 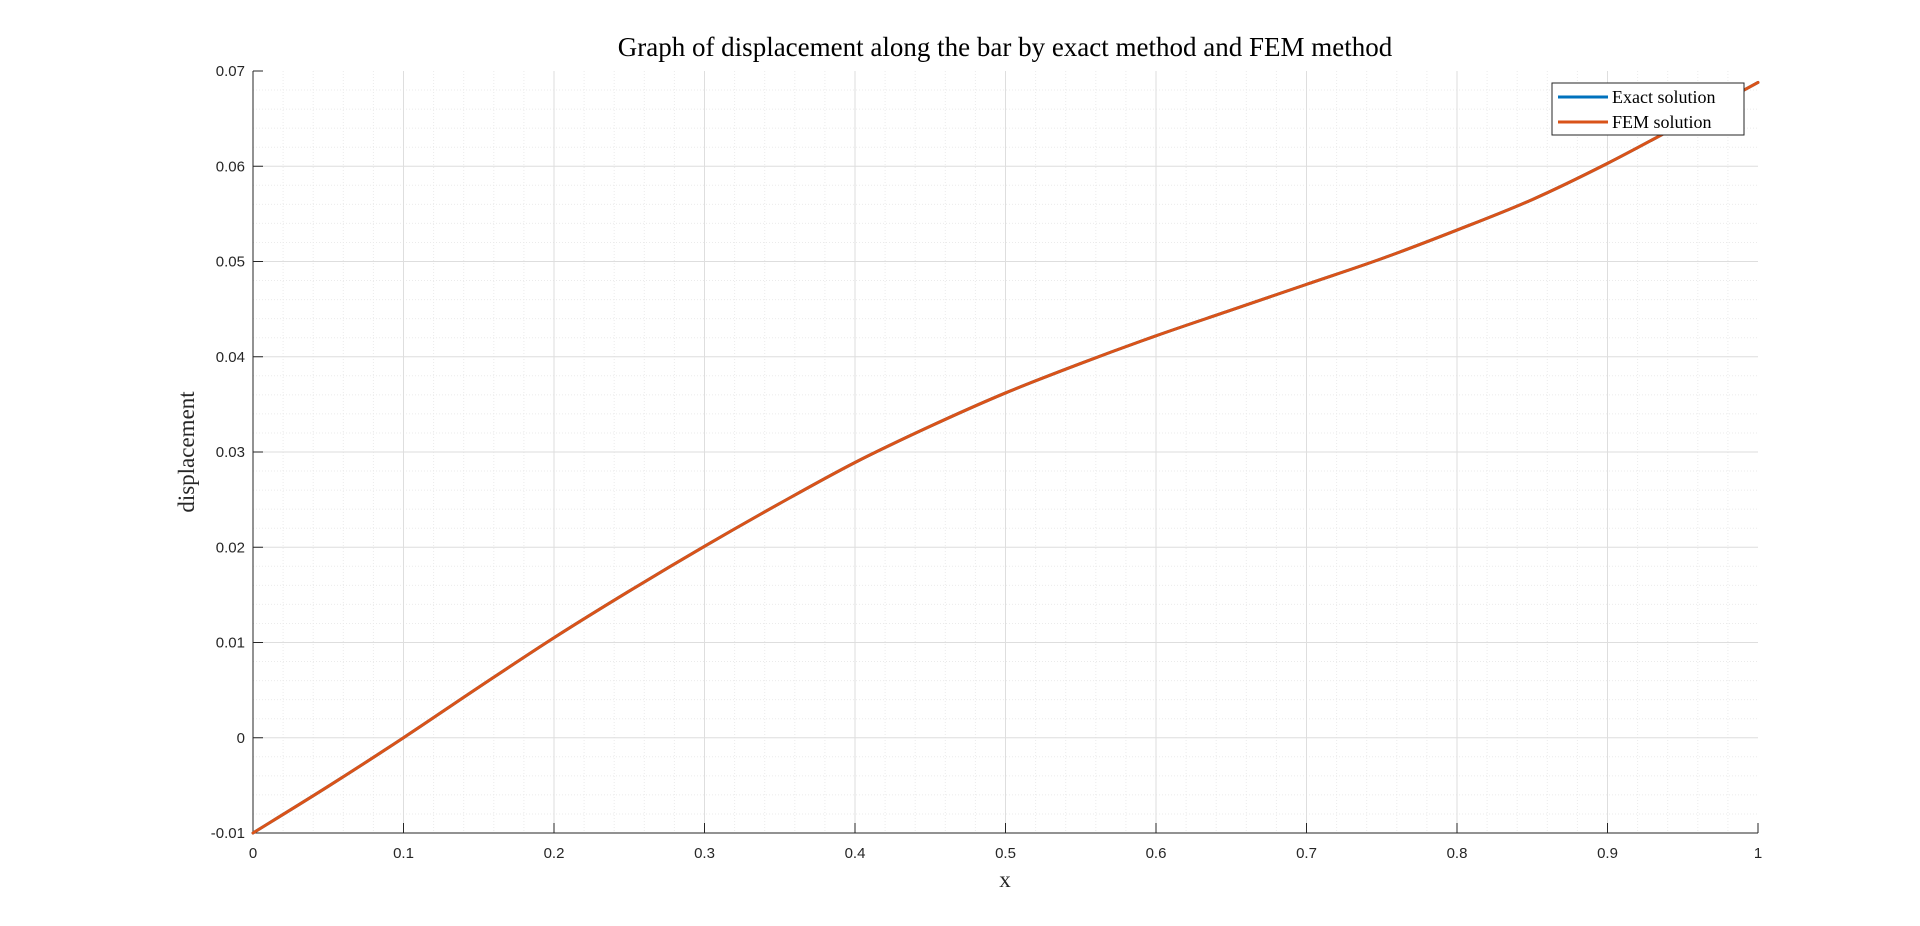 I want to click on x-tick-label: 0.5, so click(x=1005, y=853).